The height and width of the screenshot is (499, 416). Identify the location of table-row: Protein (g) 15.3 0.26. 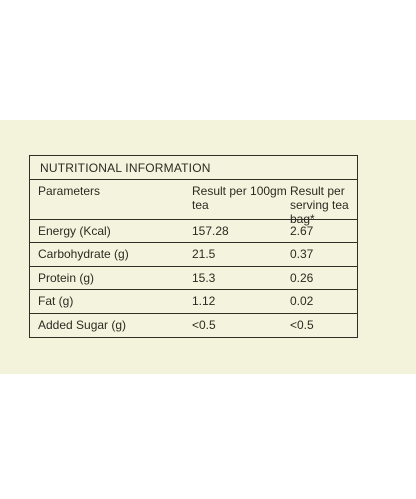
(193, 278).